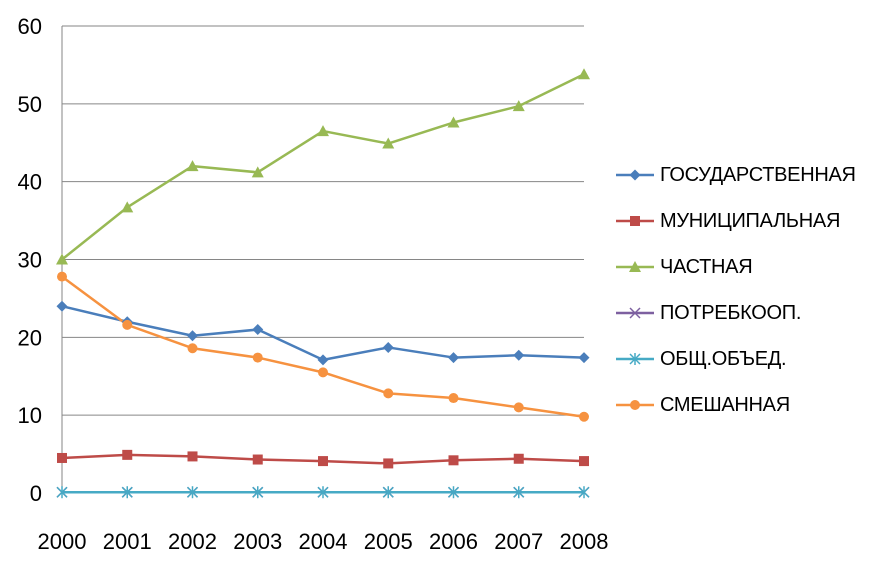 The width and height of the screenshot is (871, 574). What do you see at coordinates (518, 541) in the screenshot?
I see `x-tick-label: 2007` at bounding box center [518, 541].